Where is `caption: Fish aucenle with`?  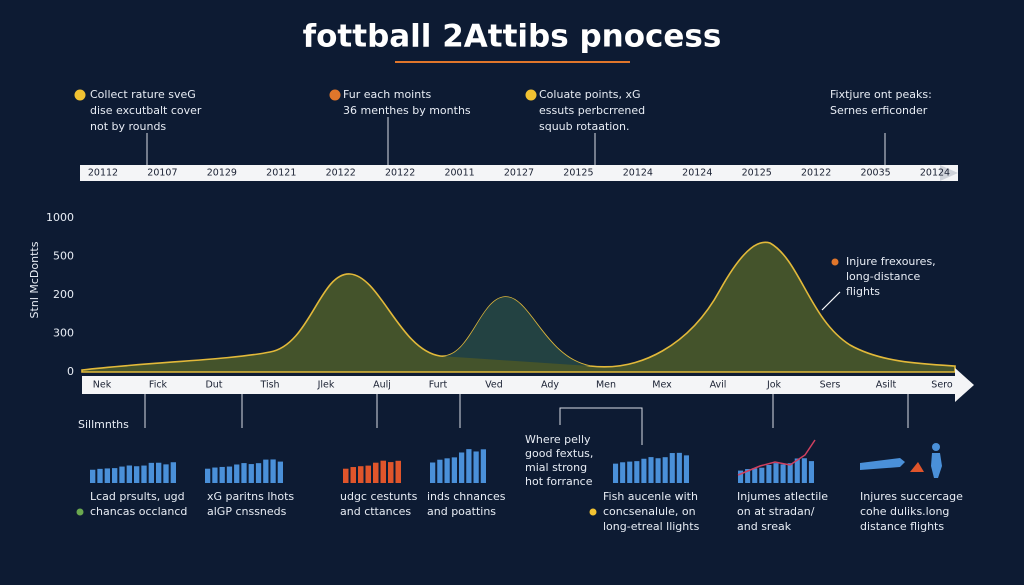 caption: Fish aucenle with is located at coordinates (650, 496).